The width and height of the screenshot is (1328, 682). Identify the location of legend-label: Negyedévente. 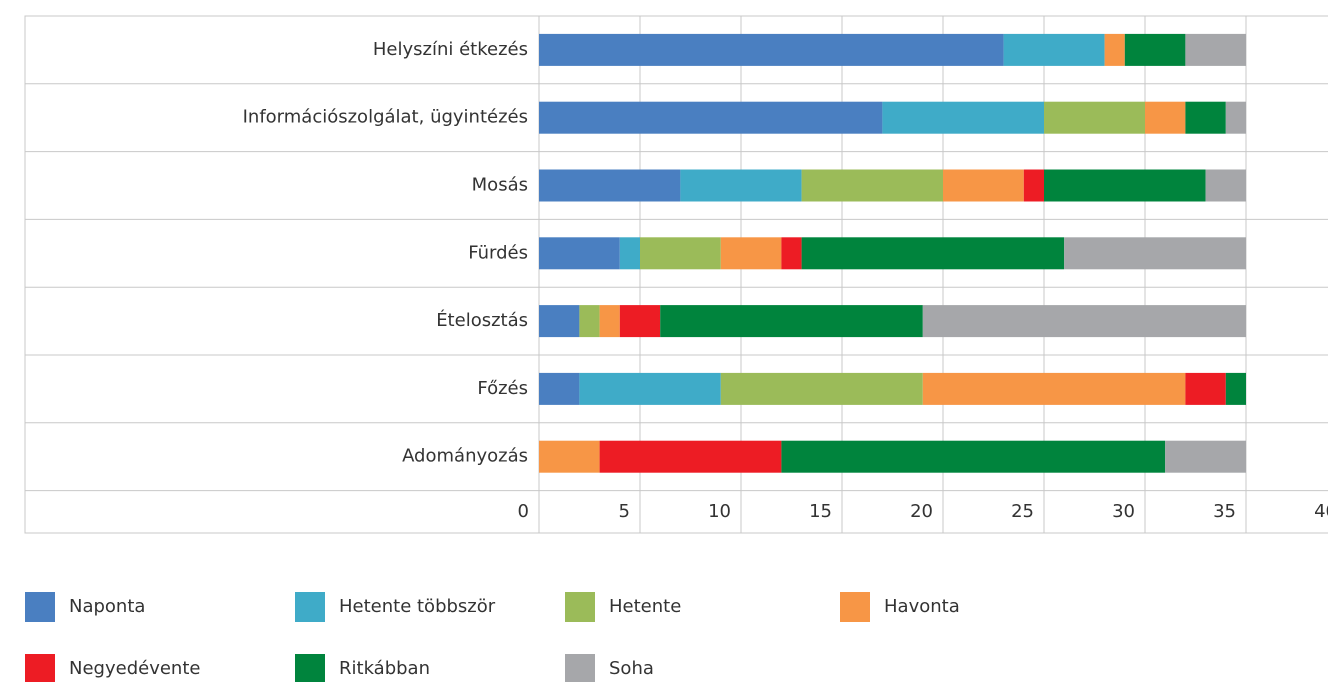
(134, 668).